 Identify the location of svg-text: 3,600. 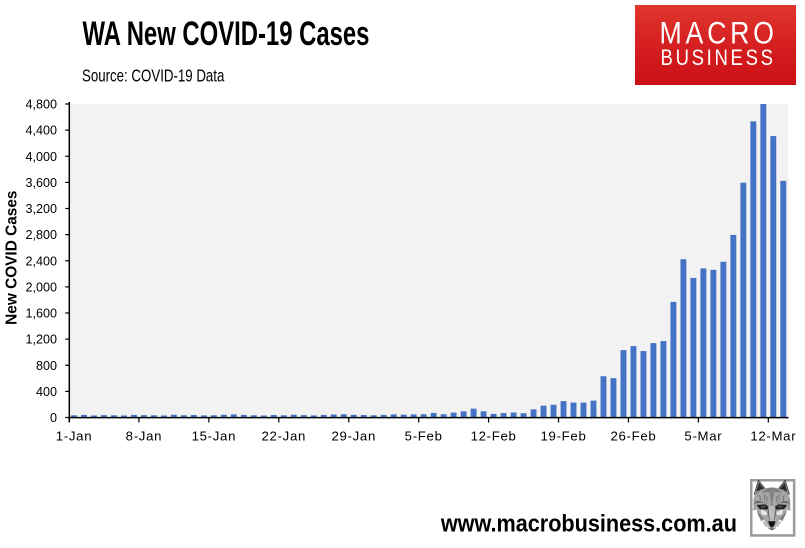
(41, 183).